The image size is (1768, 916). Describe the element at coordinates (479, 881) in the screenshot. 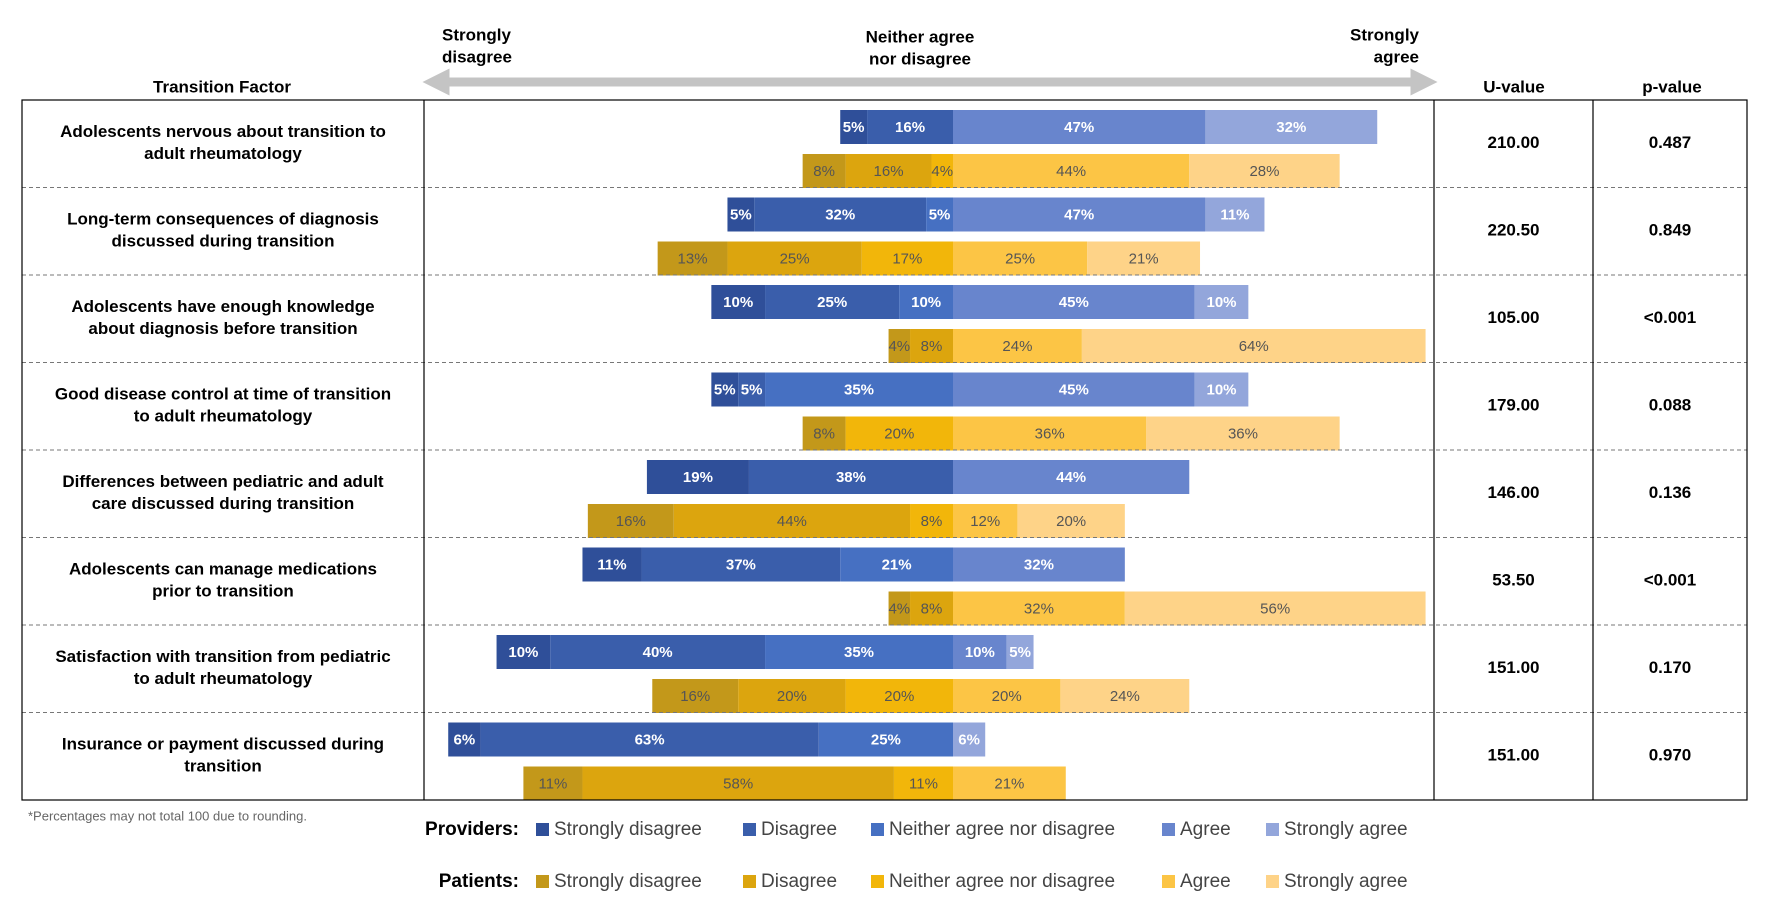

I see `legend-group: Patients:` at that location.